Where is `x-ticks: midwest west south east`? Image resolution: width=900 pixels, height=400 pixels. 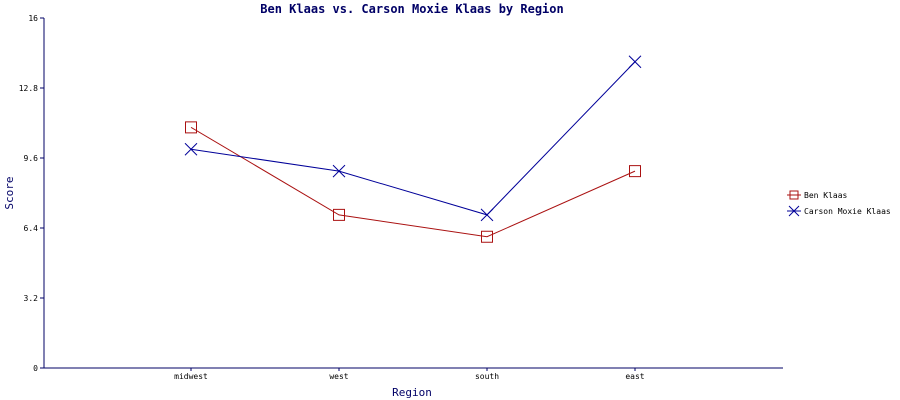
x-ticks: midwest west south east is located at coordinates (409, 374).